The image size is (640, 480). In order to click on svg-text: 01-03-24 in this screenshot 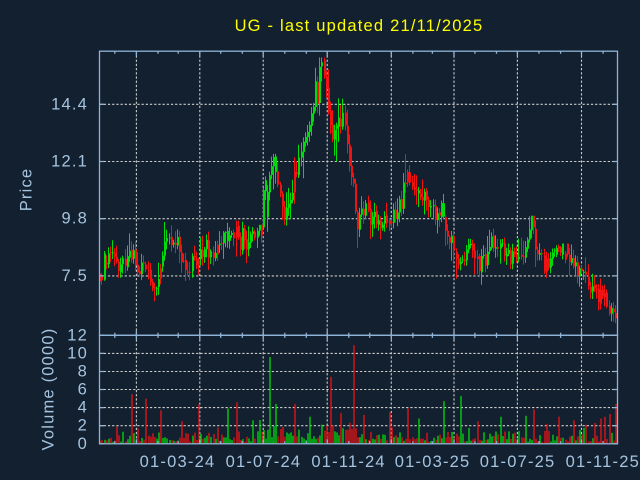, I will do `click(178, 462)`.